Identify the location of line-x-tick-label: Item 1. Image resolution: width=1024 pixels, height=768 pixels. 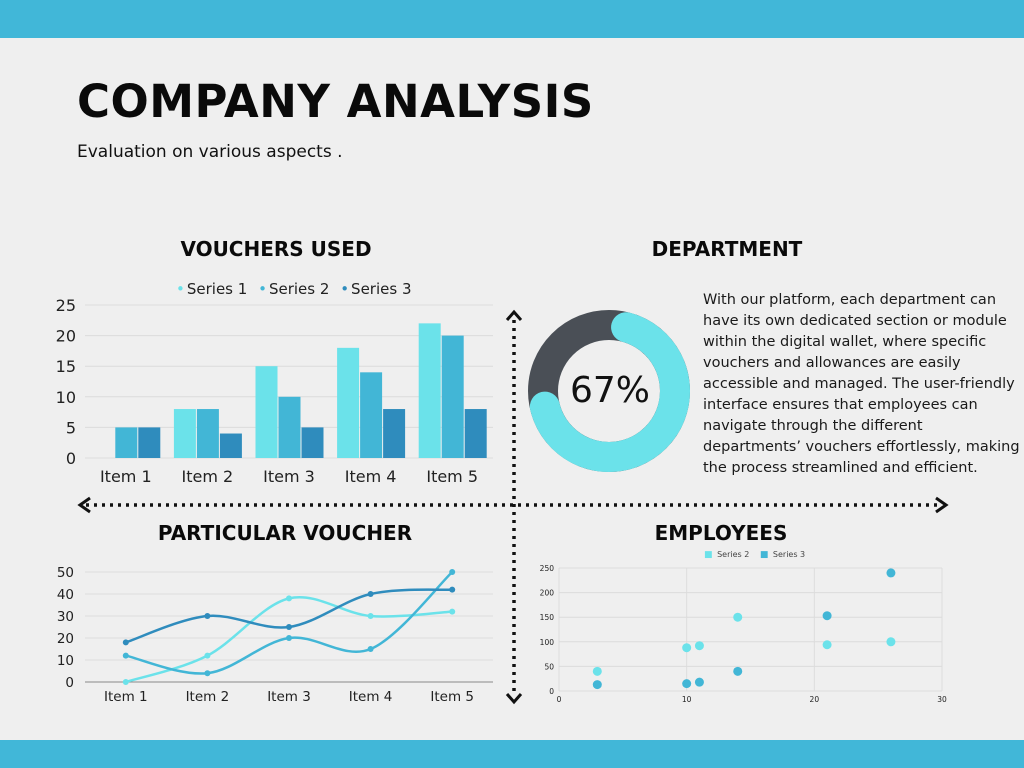
(126, 697).